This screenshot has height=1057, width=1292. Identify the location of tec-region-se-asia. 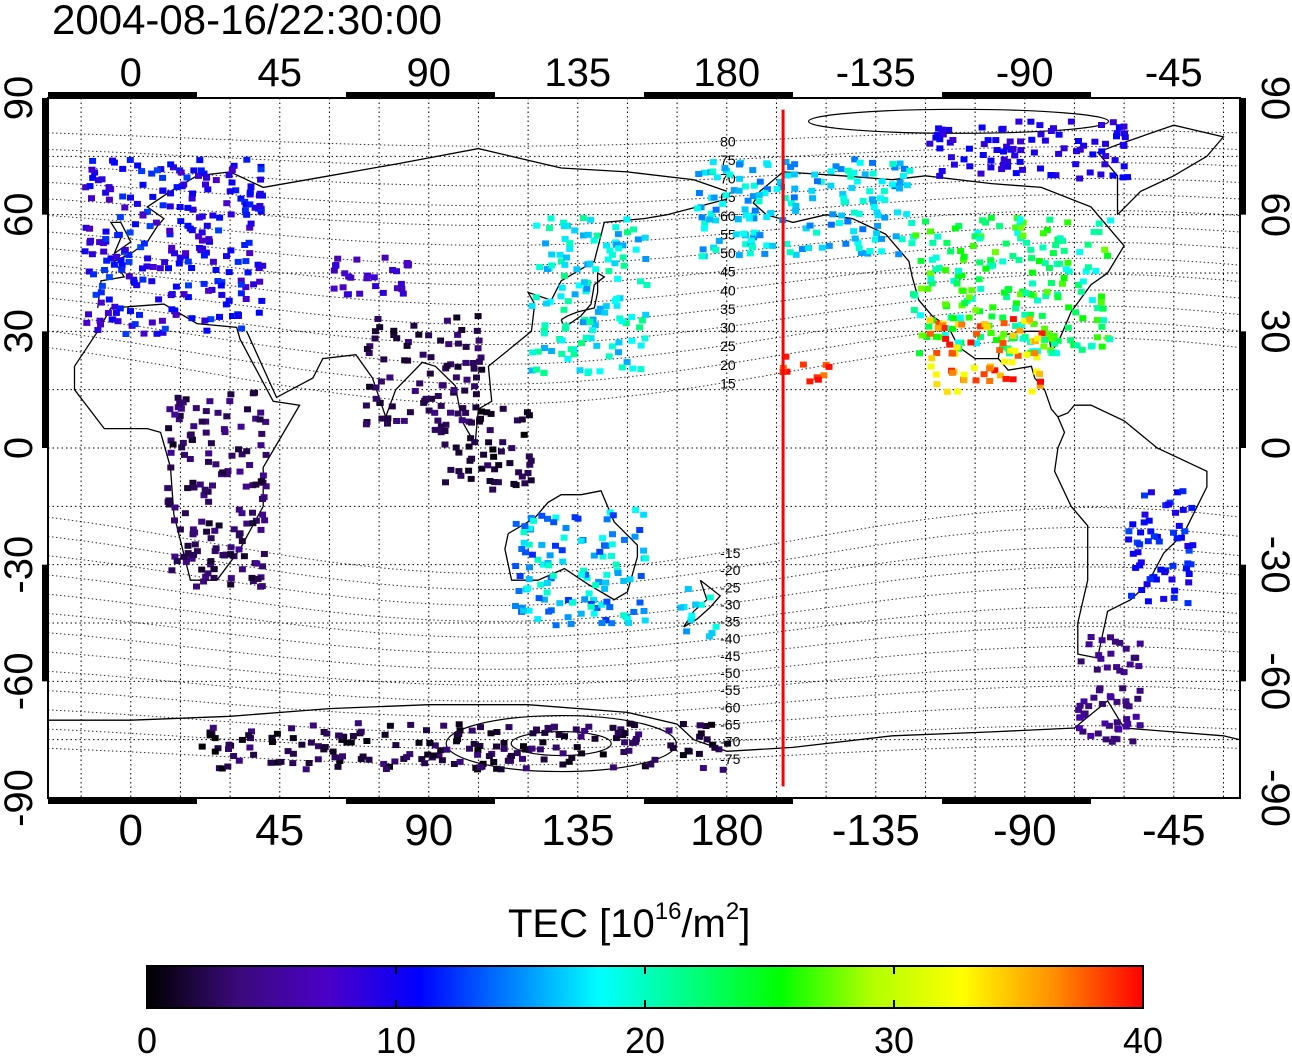
(485, 448).